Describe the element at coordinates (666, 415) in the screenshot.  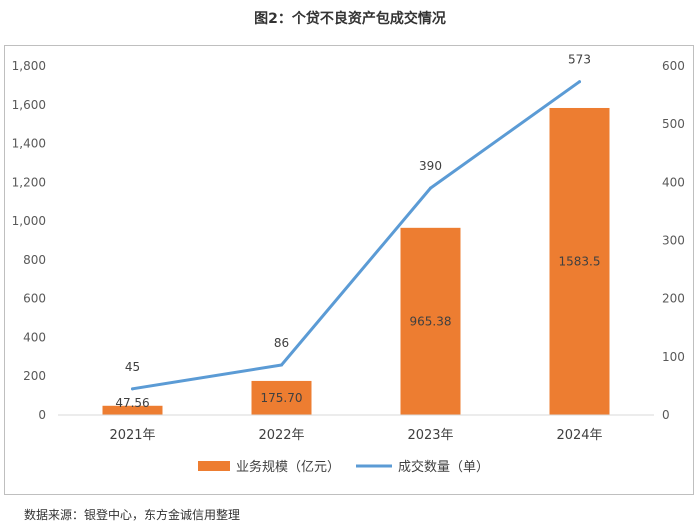
I see `right-axis-tick-label: 0` at that location.